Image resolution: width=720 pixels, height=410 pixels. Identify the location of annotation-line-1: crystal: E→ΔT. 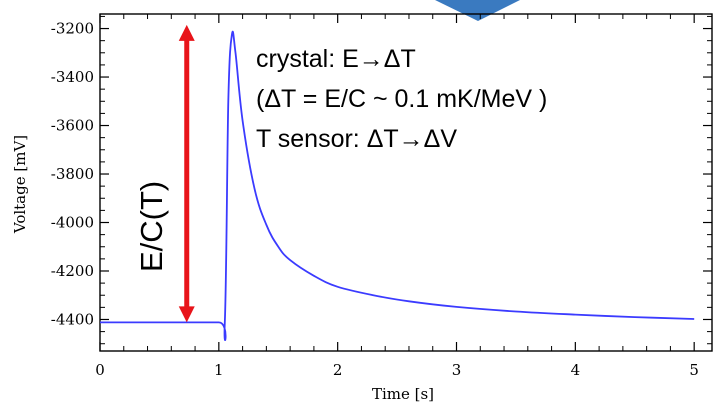
(336, 59).